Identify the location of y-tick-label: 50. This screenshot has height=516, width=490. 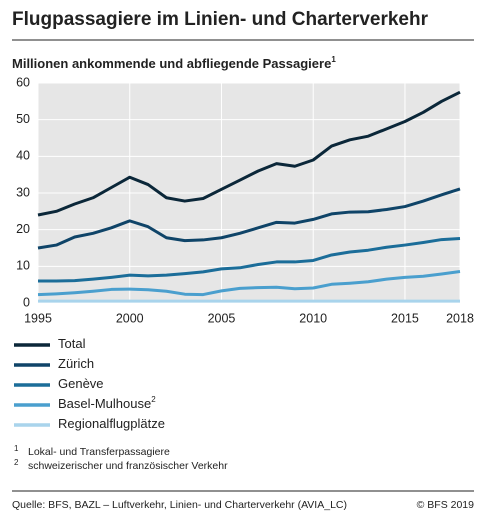
(23, 119).